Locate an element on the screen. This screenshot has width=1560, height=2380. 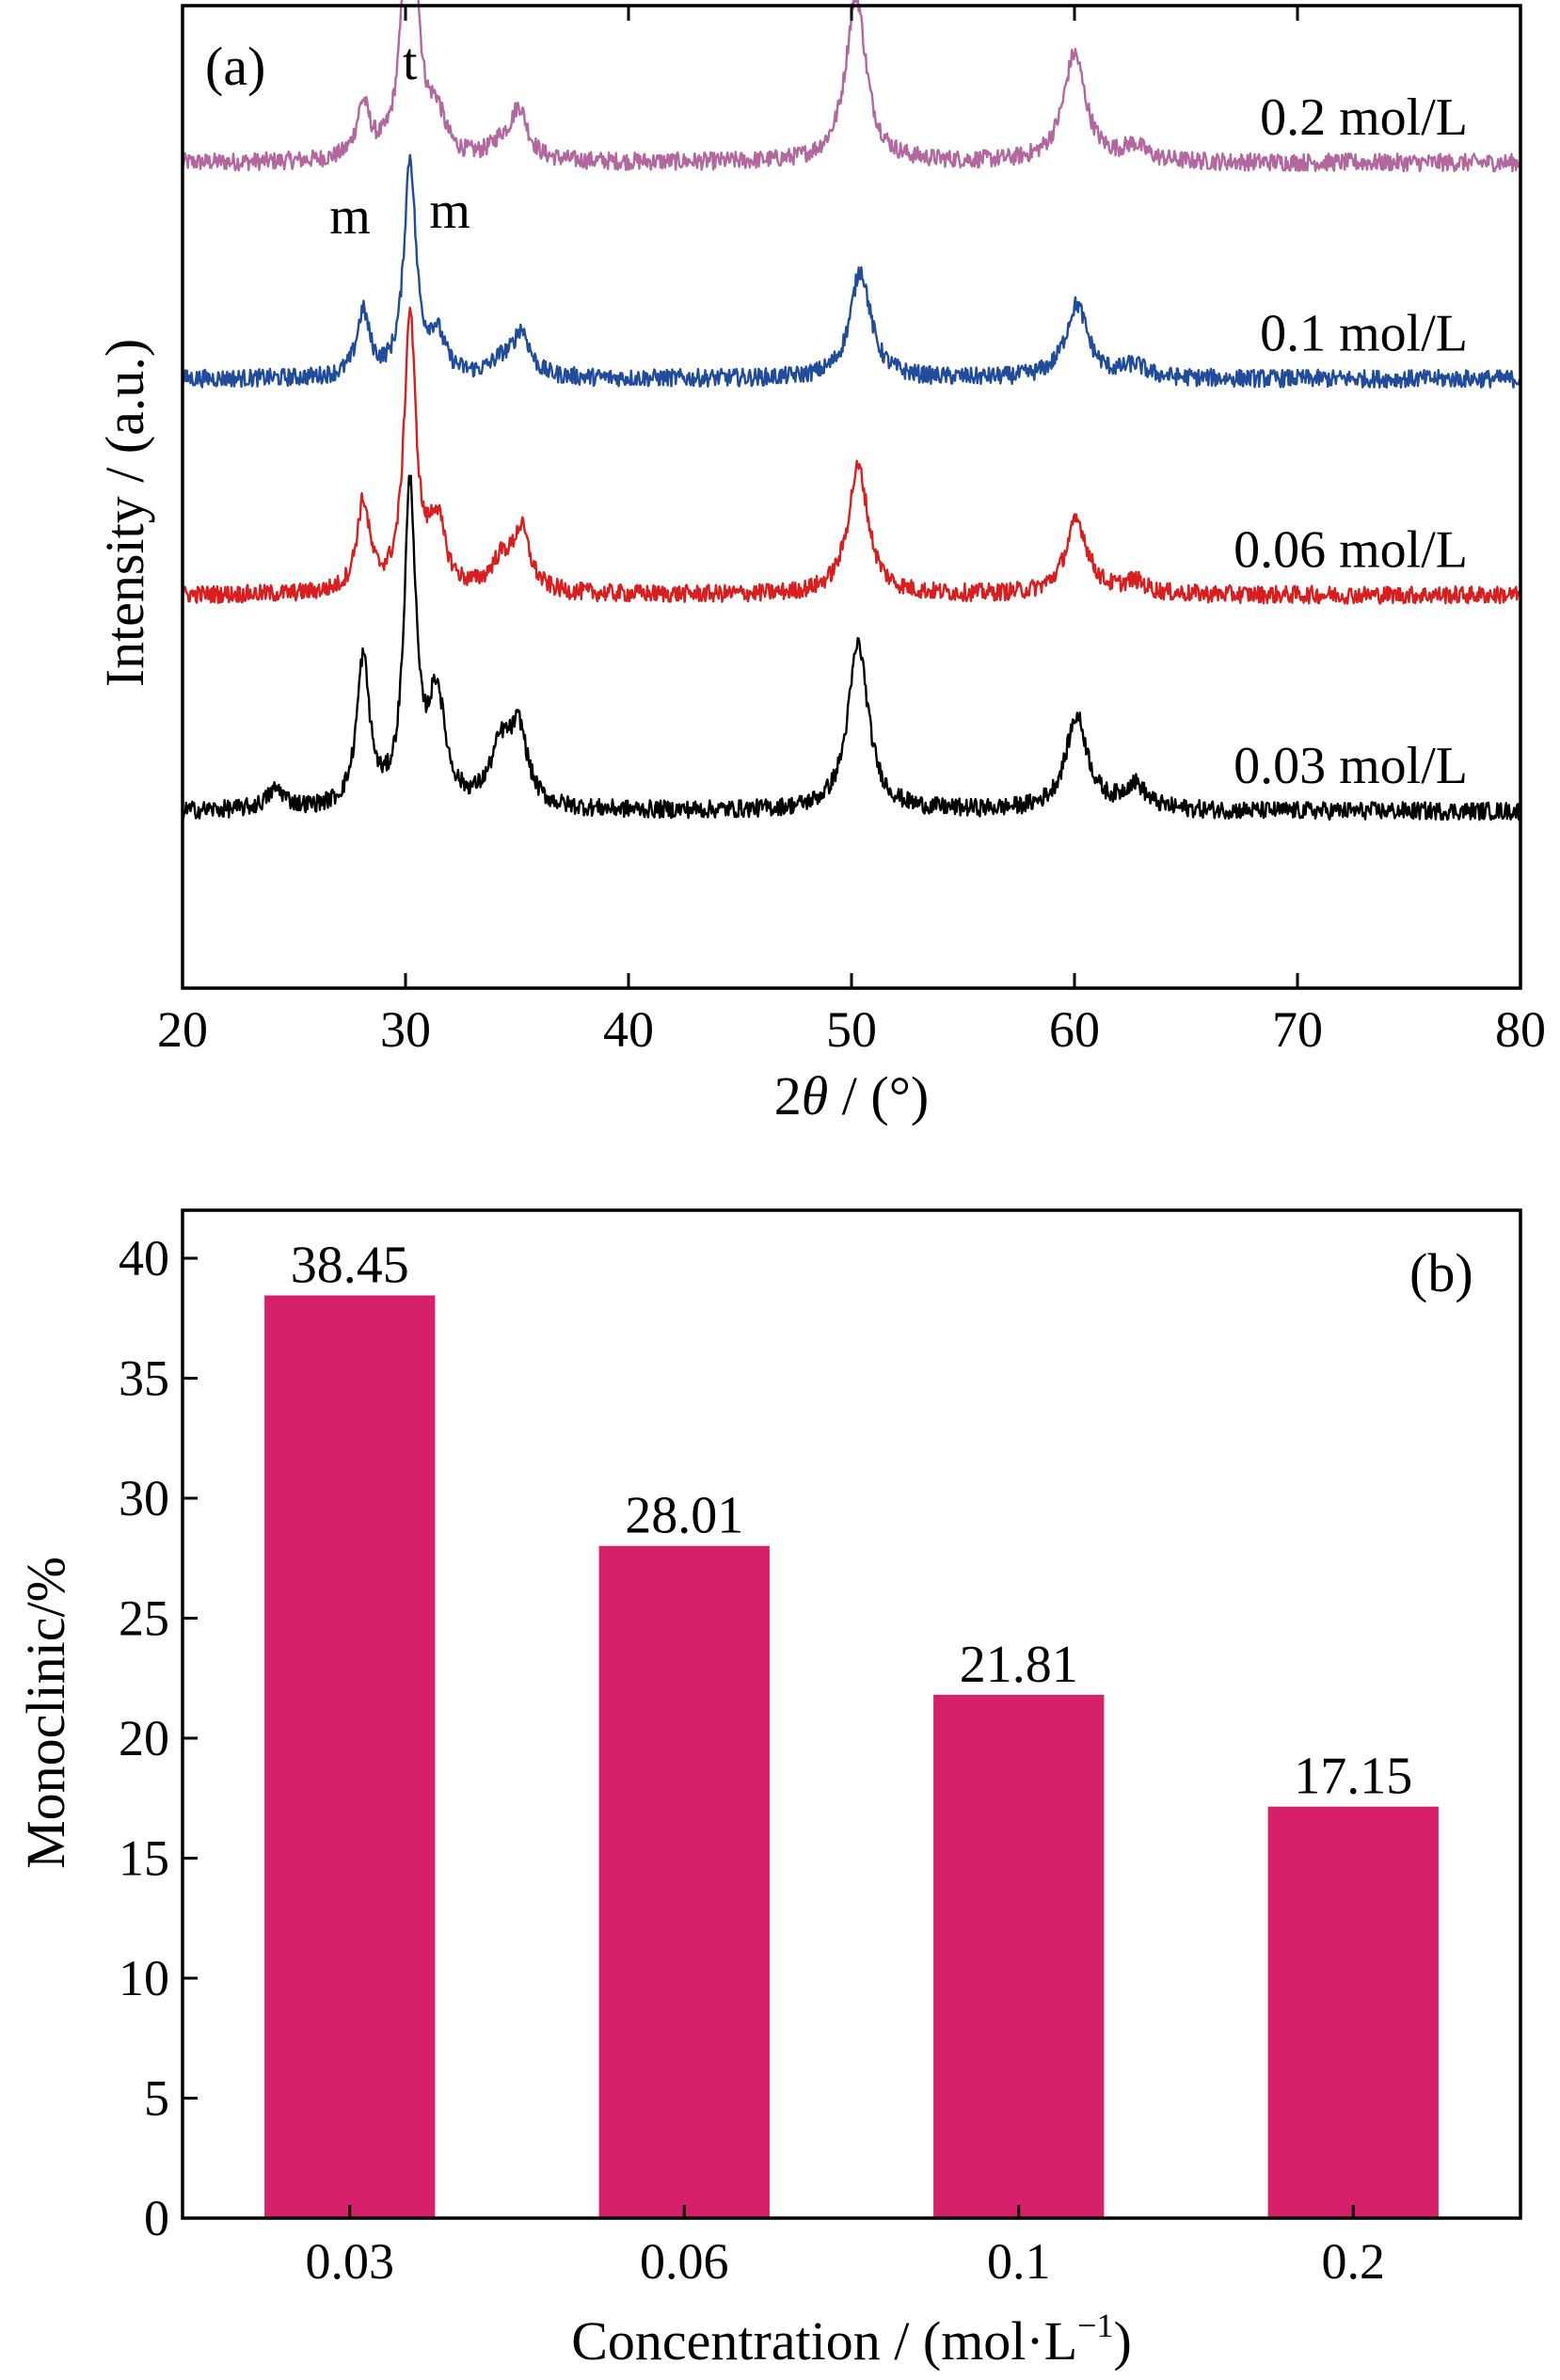
bar-x-axis-label: Concentration / (mol·L−1) is located at coordinates (851, 2339).